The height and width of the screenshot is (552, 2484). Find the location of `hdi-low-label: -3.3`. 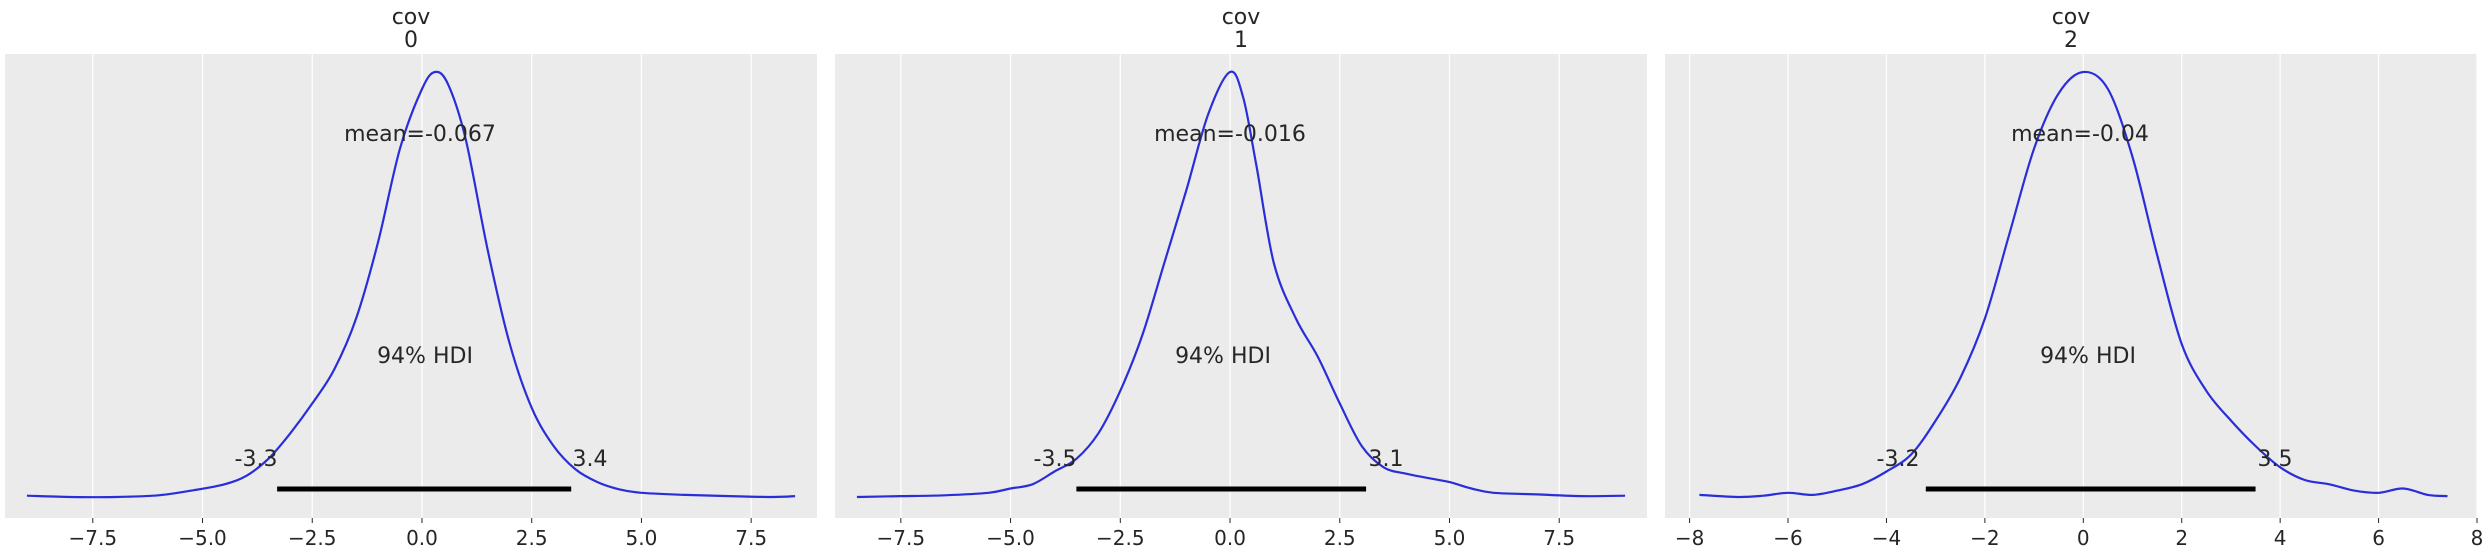

hdi-low-label: -3.3 is located at coordinates (256, 459).